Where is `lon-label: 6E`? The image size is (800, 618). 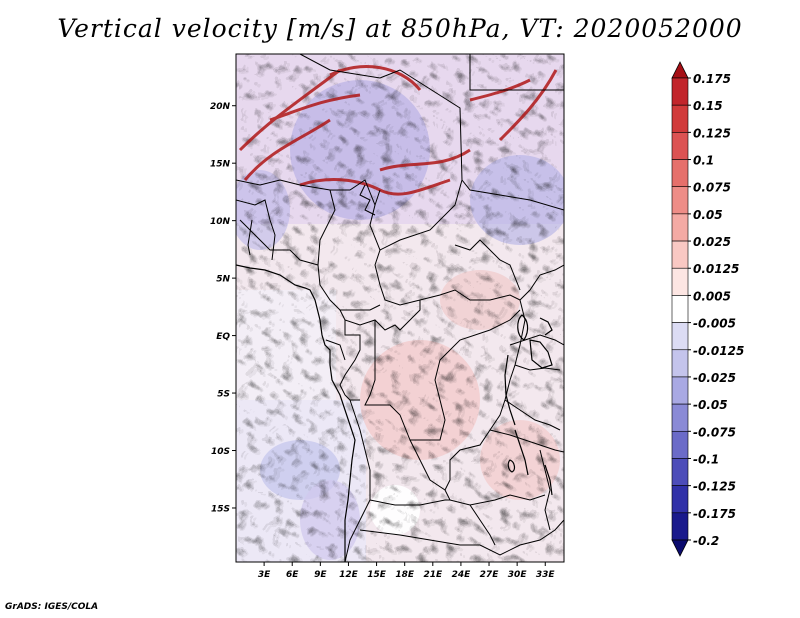
lon-label: 6E is located at coordinates (292, 575).